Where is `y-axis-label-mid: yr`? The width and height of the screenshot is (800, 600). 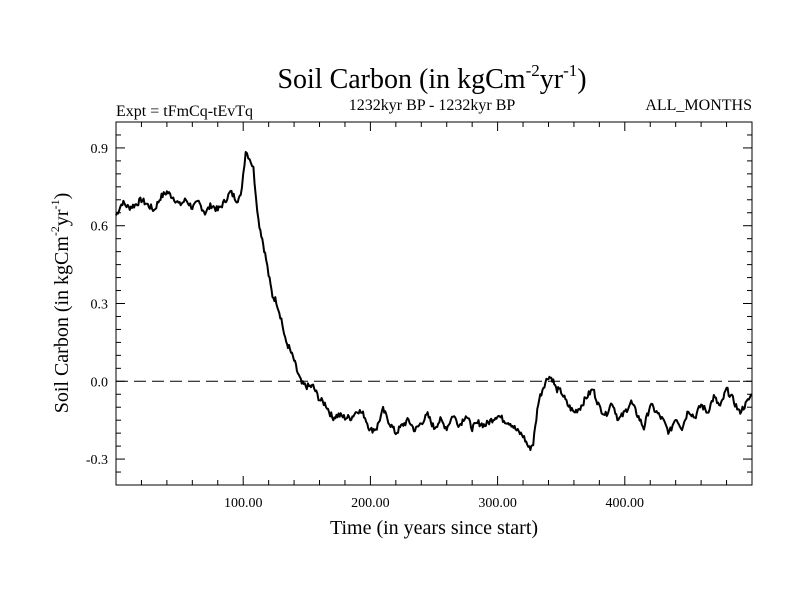
y-axis-label-mid: yr is located at coordinates (62, 217).